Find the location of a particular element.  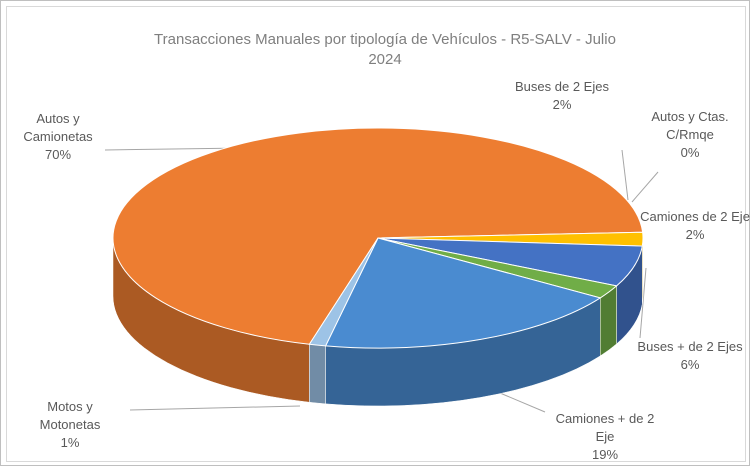

category-label: Buses + de 2 Ejes is located at coordinates (690, 346).